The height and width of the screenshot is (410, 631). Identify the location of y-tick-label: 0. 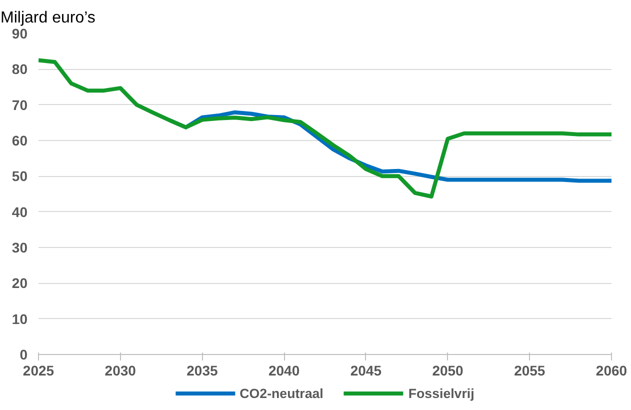
(24, 354).